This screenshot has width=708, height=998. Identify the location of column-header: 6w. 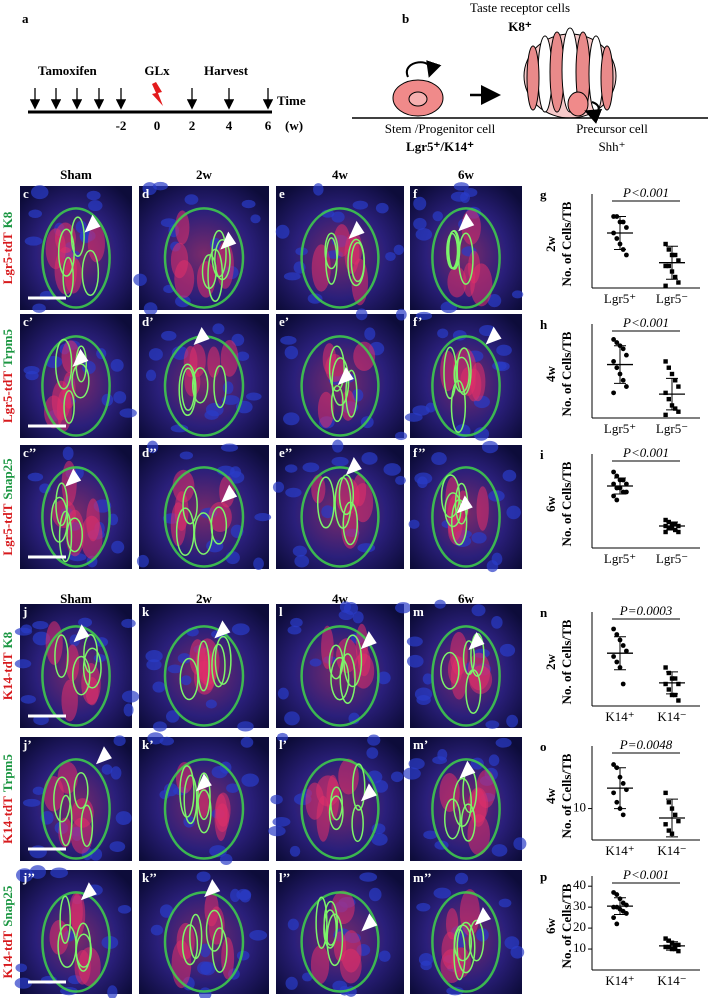
(466, 598).